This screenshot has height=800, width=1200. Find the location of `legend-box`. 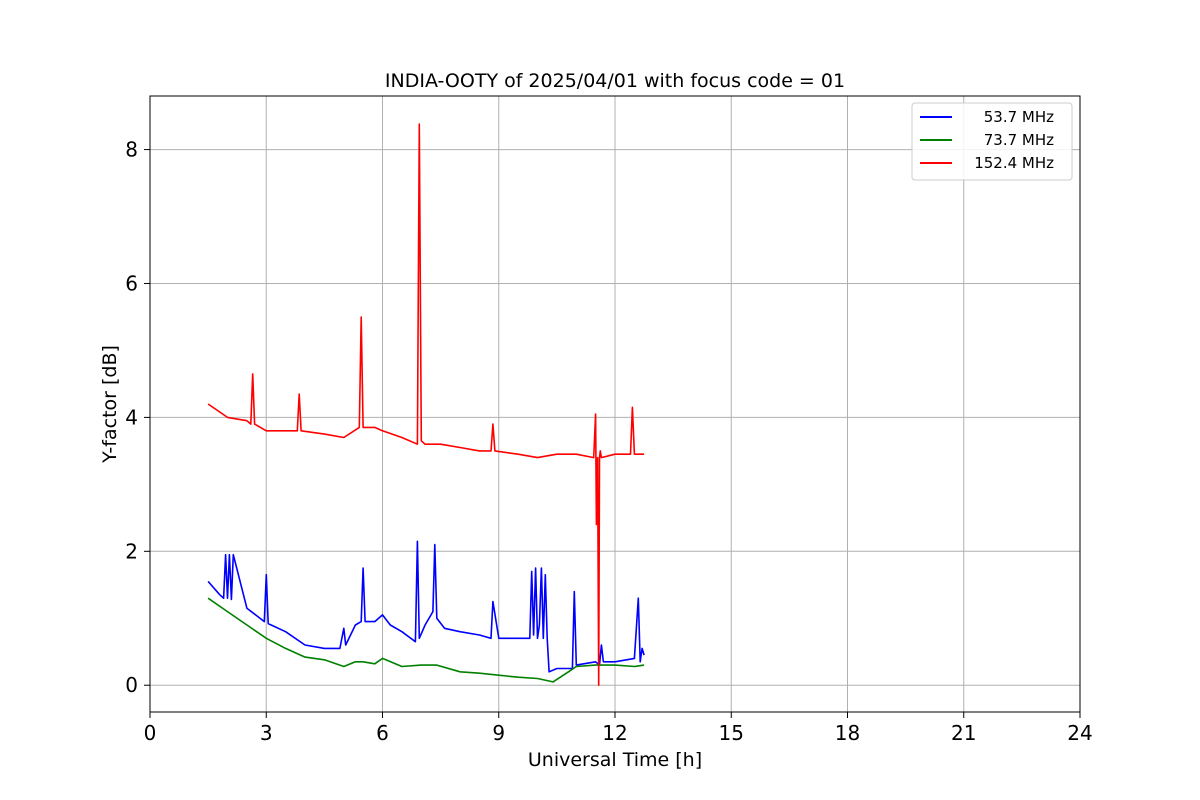

legend-box is located at coordinates (992, 141).